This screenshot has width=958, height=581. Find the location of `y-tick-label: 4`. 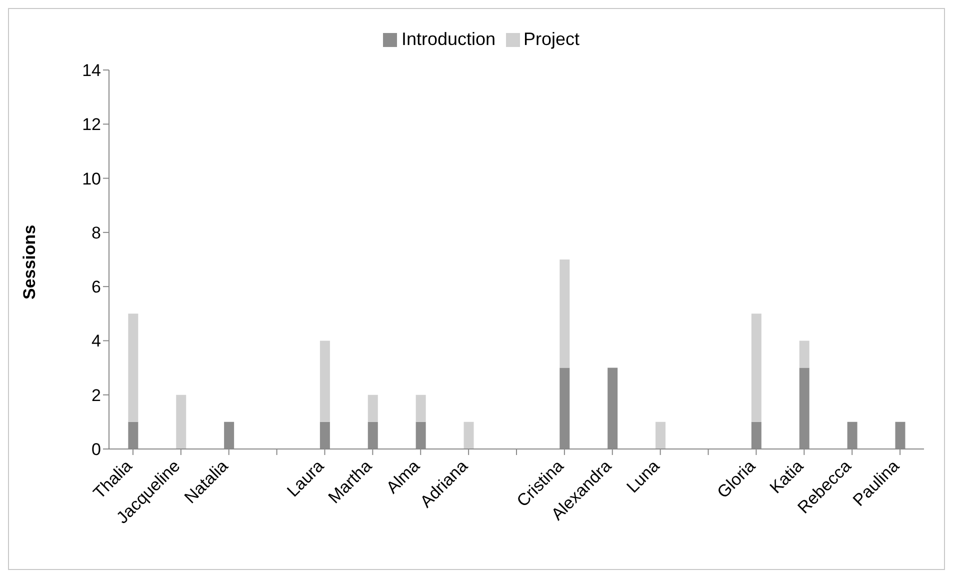

y-tick-label: 4 is located at coordinates (96, 341).